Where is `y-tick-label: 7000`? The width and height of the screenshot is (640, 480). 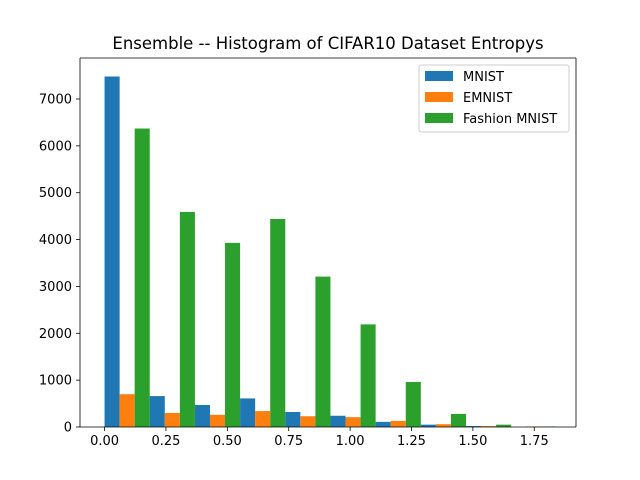
y-tick-label: 7000 is located at coordinates (55, 100).